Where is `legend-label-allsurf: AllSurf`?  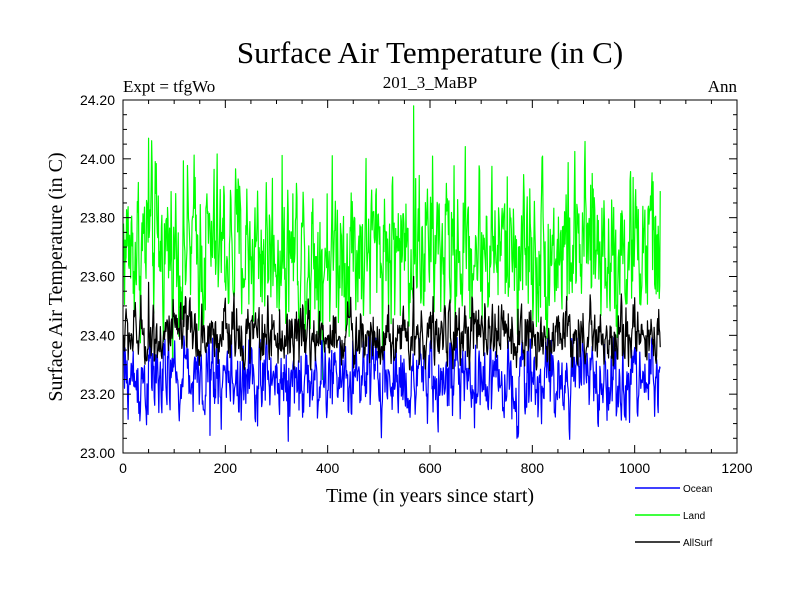 legend-label-allsurf: AllSurf is located at coordinates (698, 543).